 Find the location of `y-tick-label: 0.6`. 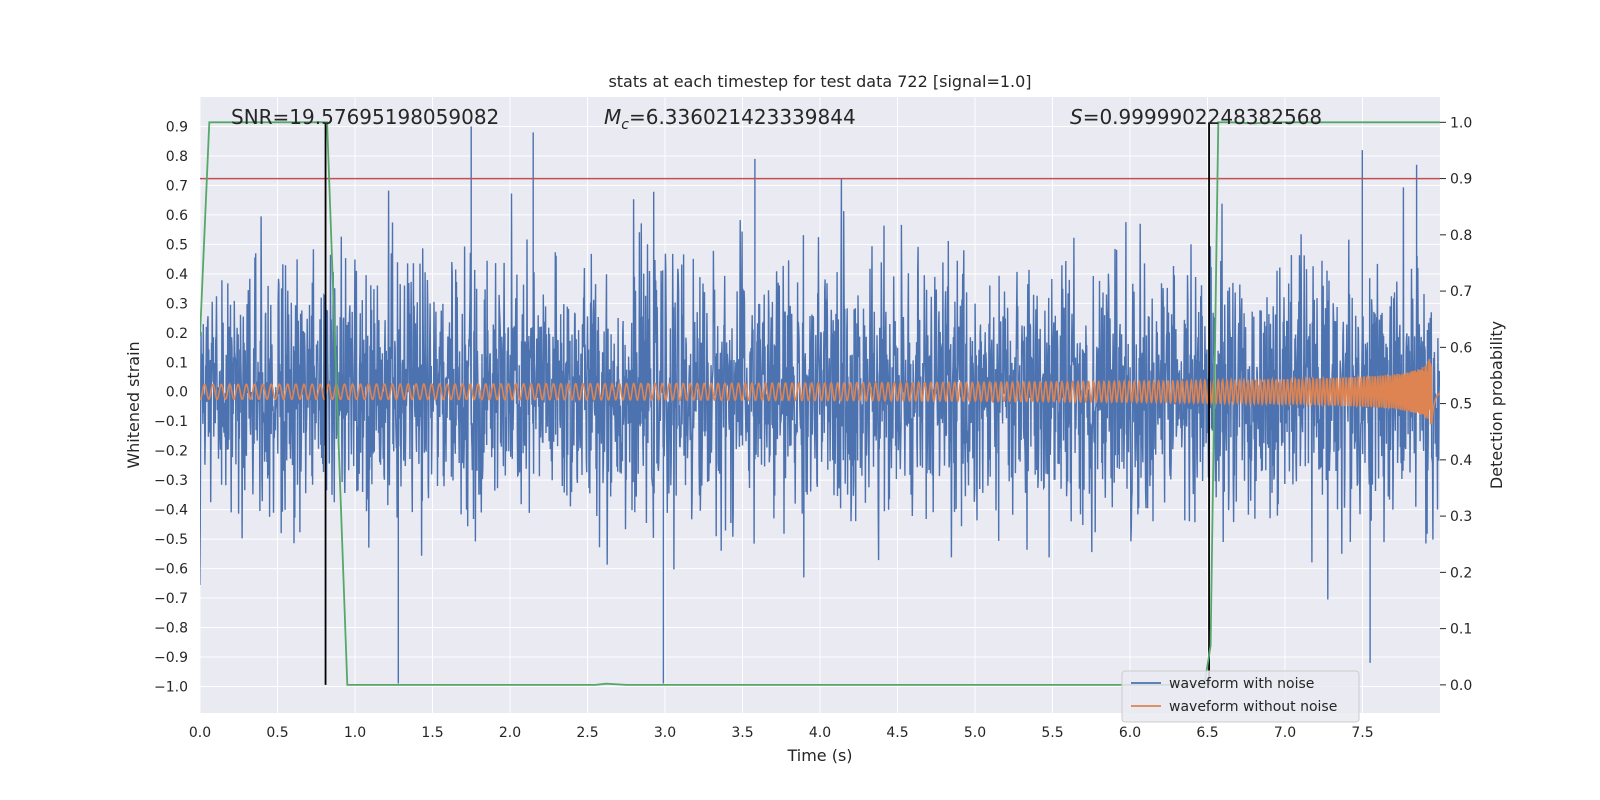

y-tick-label: 0.6 is located at coordinates (177, 216).